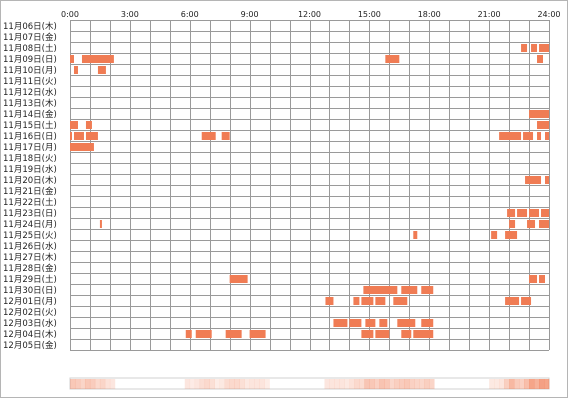 This screenshot has width=570, height=404. Describe the element at coordinates (548, 14) in the screenshot. I see `x-tick-label: 24:00` at that location.